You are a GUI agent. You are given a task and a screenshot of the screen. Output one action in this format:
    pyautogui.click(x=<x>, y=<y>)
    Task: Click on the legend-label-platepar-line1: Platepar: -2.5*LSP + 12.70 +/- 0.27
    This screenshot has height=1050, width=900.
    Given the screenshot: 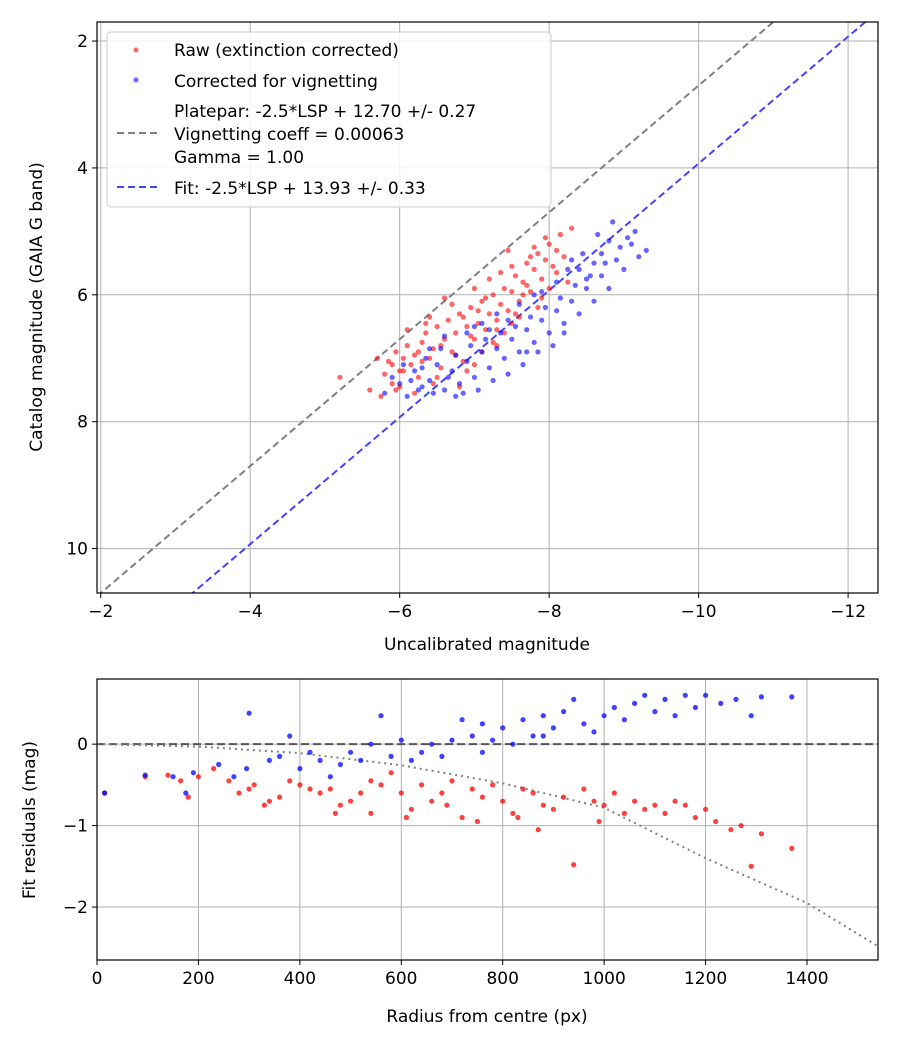 What is the action you would take?
    pyautogui.click(x=325, y=112)
    